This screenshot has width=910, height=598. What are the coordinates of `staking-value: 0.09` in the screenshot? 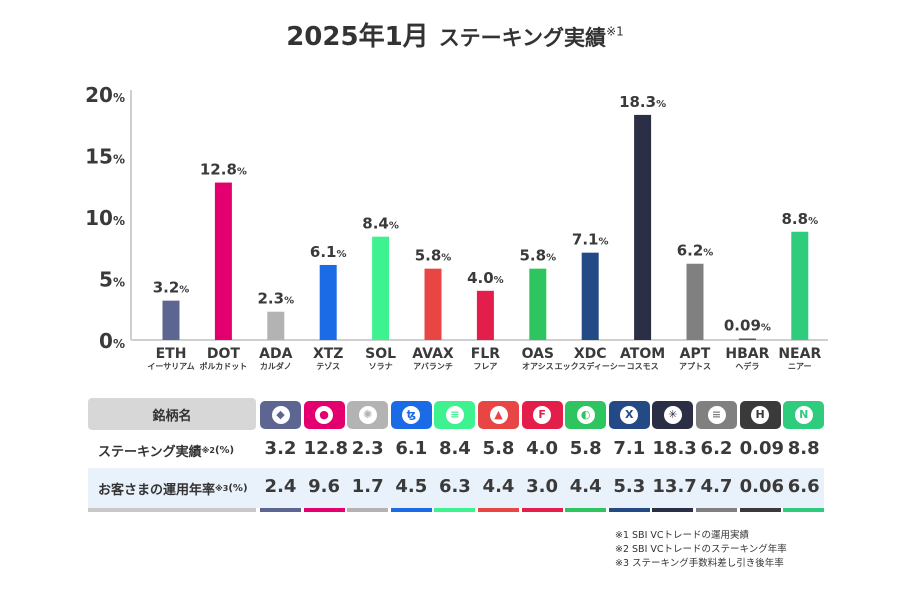 It's located at (762, 448).